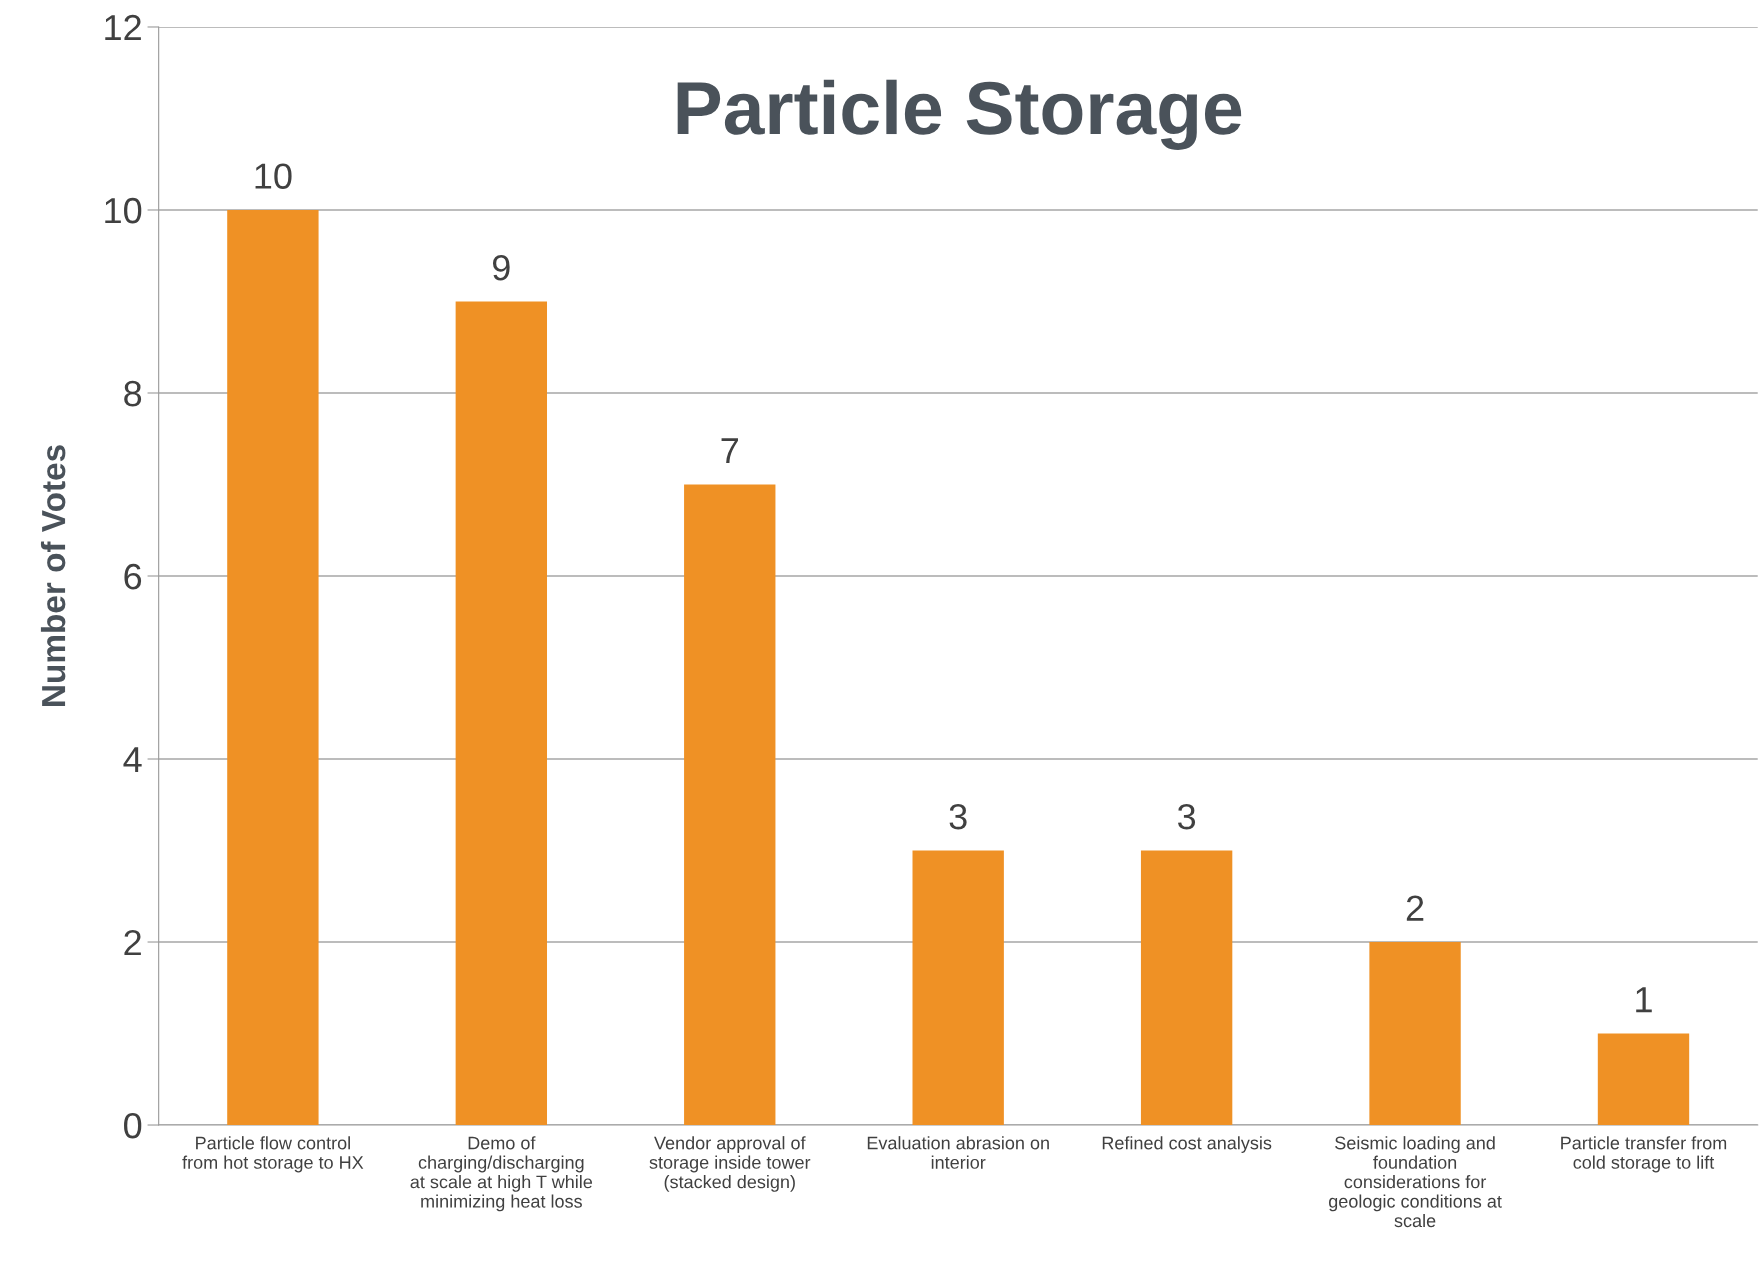  What do you see at coordinates (53, 575) in the screenshot?
I see `y-axis-title: Number of Votes` at bounding box center [53, 575].